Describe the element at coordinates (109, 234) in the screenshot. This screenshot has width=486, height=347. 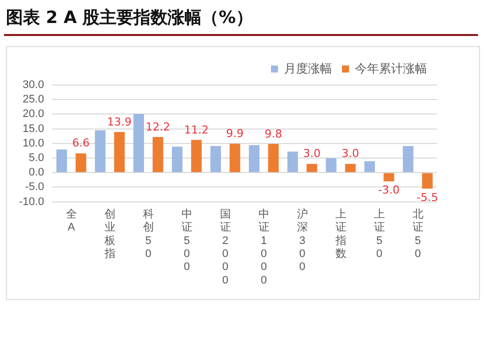
I see `x-tick-label: 创业板指` at that location.